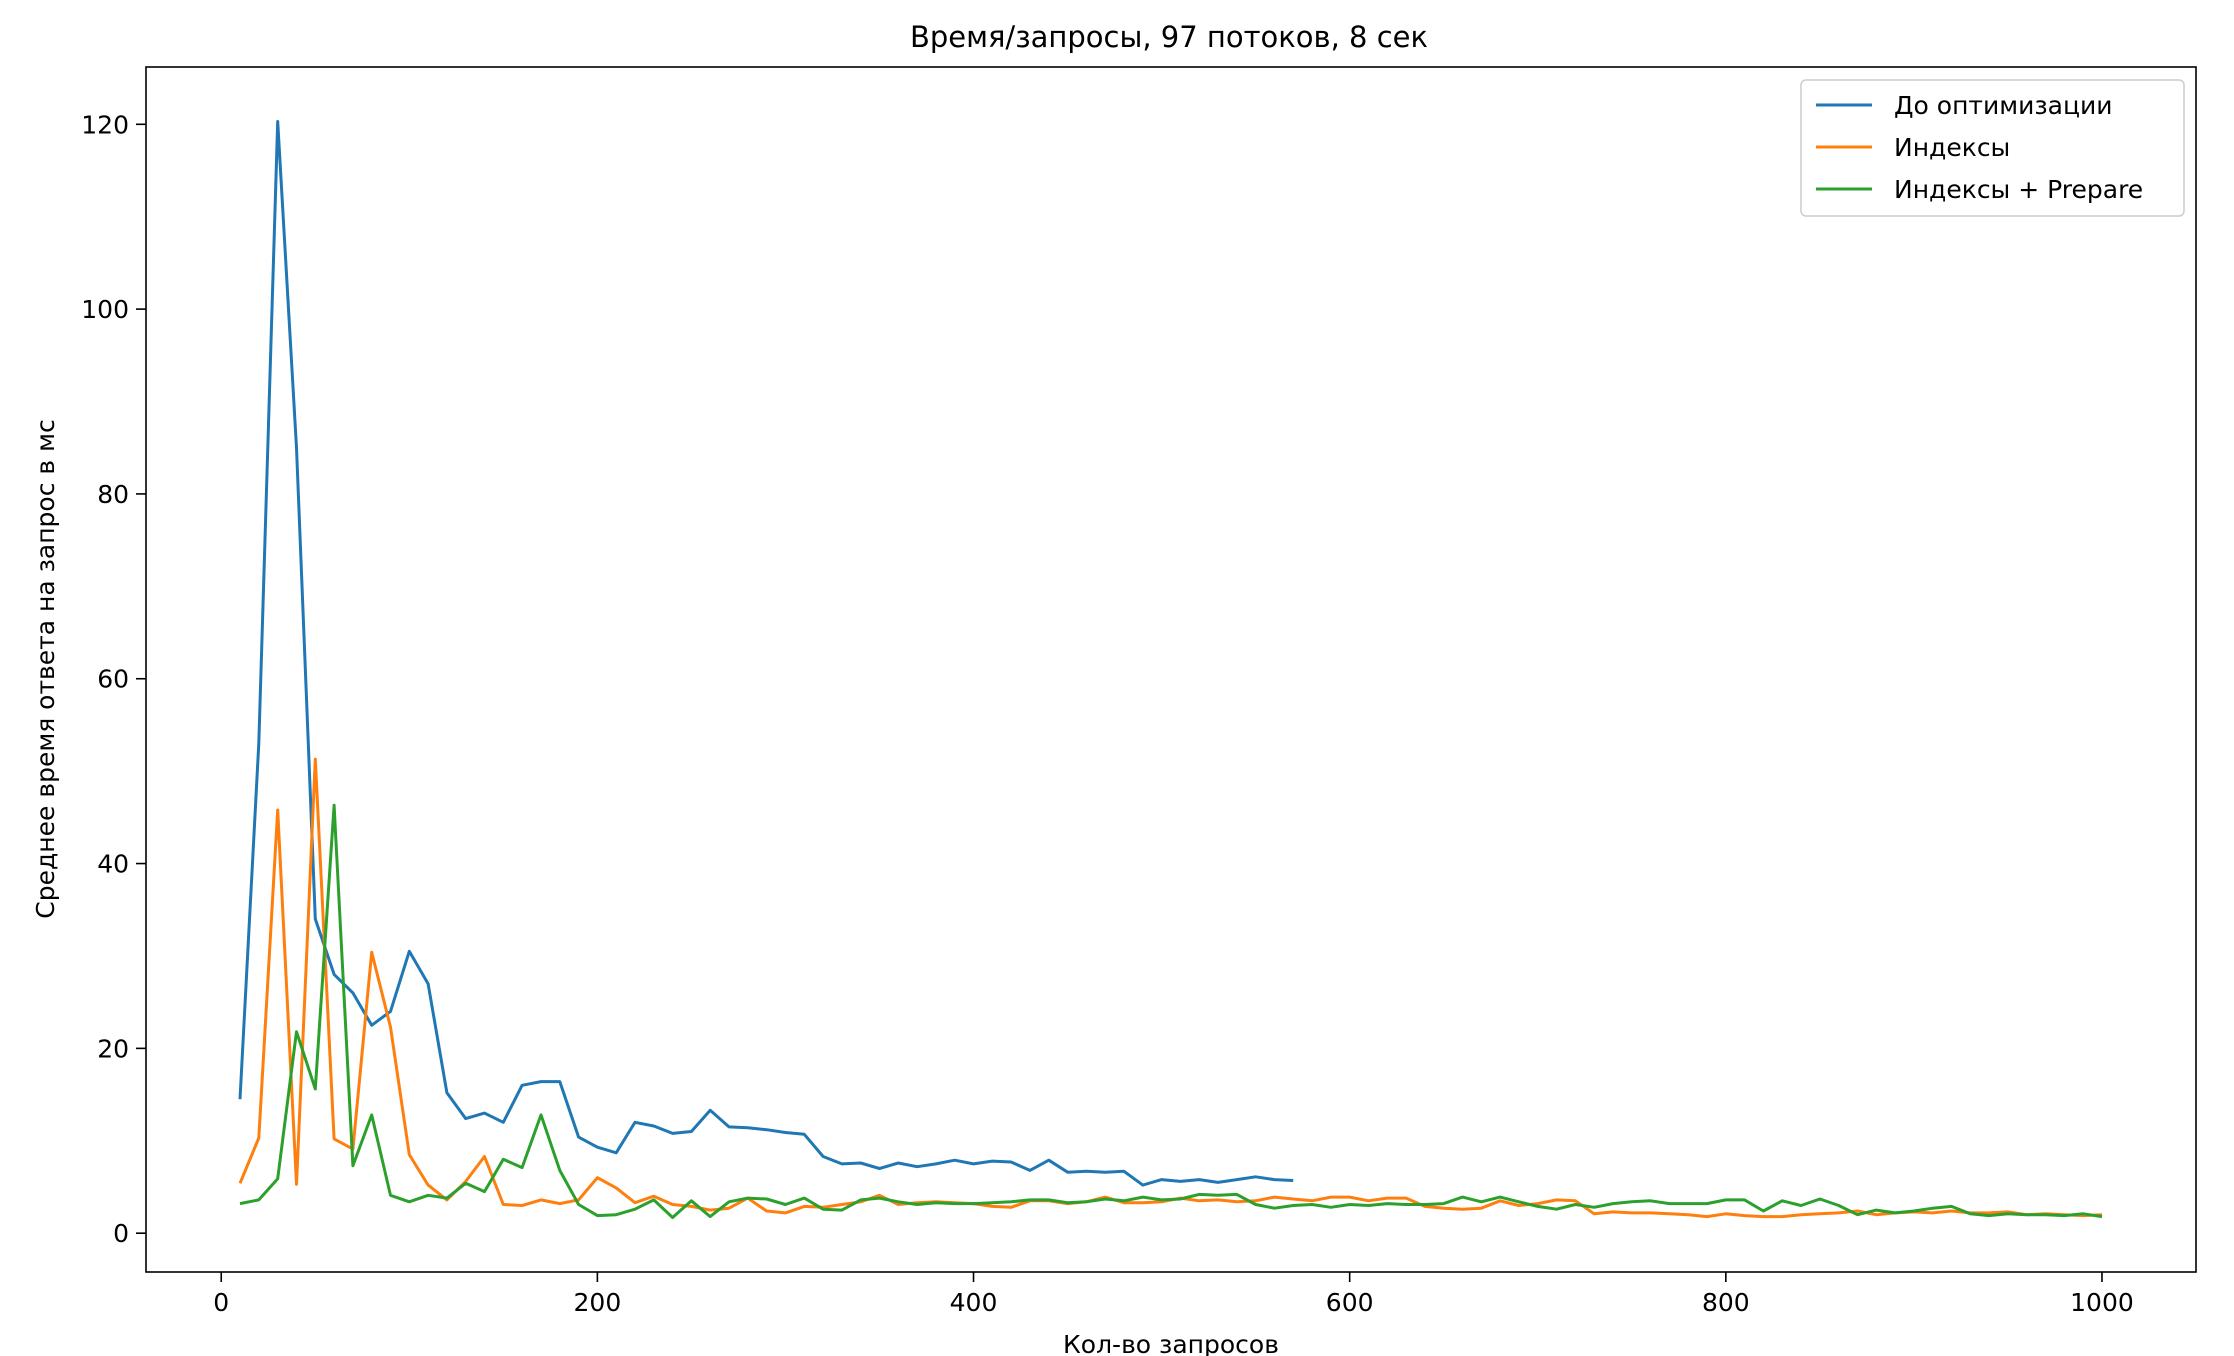 The width and height of the screenshot is (2234, 1356). I want to click on legend-label: До оптимизации, so click(2003, 105).